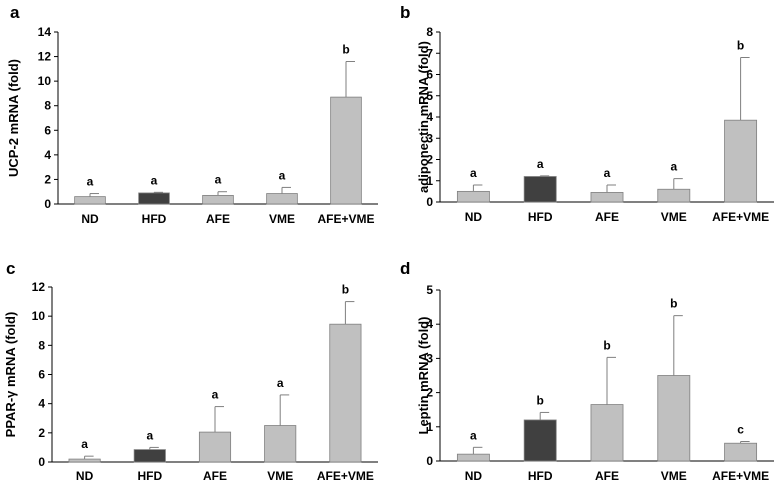 Image resolution: width=778 pixels, height=484 pixels. I want to click on panel-letter: d, so click(405, 268).